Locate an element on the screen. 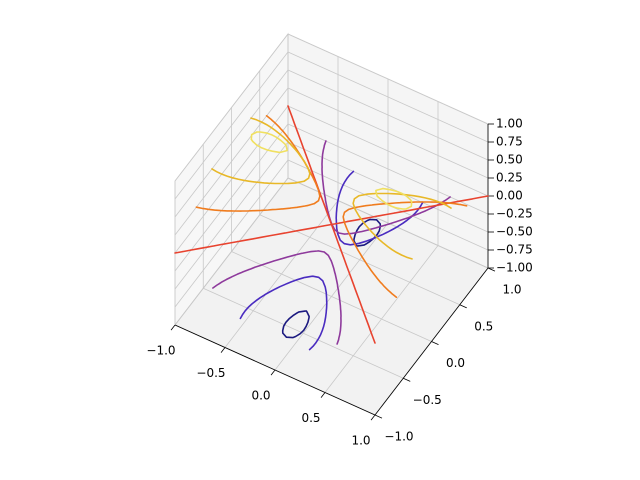 Image resolution: width=640 pixels, height=480 pixels. x-tick-label: 0.0 is located at coordinates (260, 396).